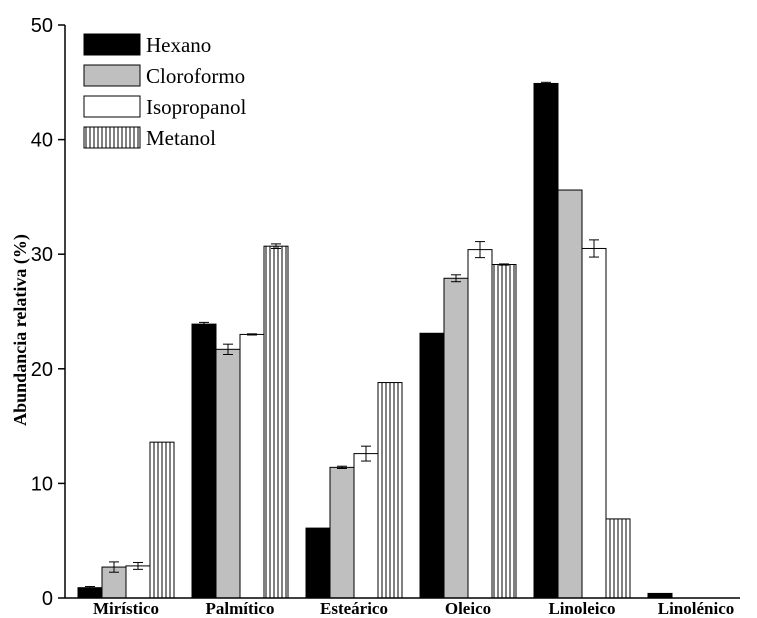 This screenshot has height=618, width=757. What do you see at coordinates (696, 608) in the screenshot?
I see `category-label-5: Linolénico` at bounding box center [696, 608].